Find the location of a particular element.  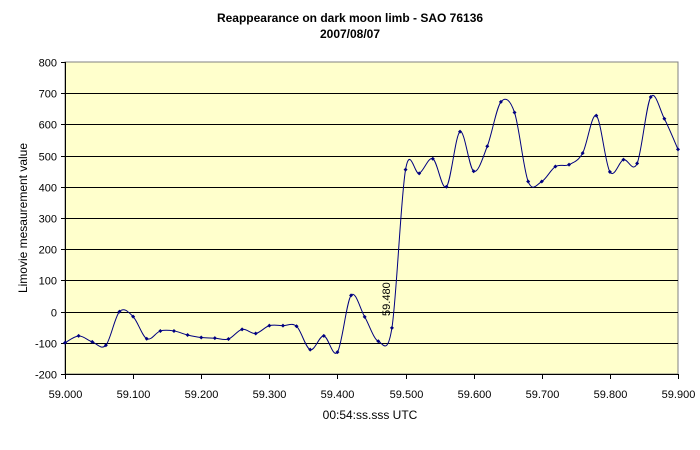

x-tick-label: 59.800 is located at coordinates (611, 395).